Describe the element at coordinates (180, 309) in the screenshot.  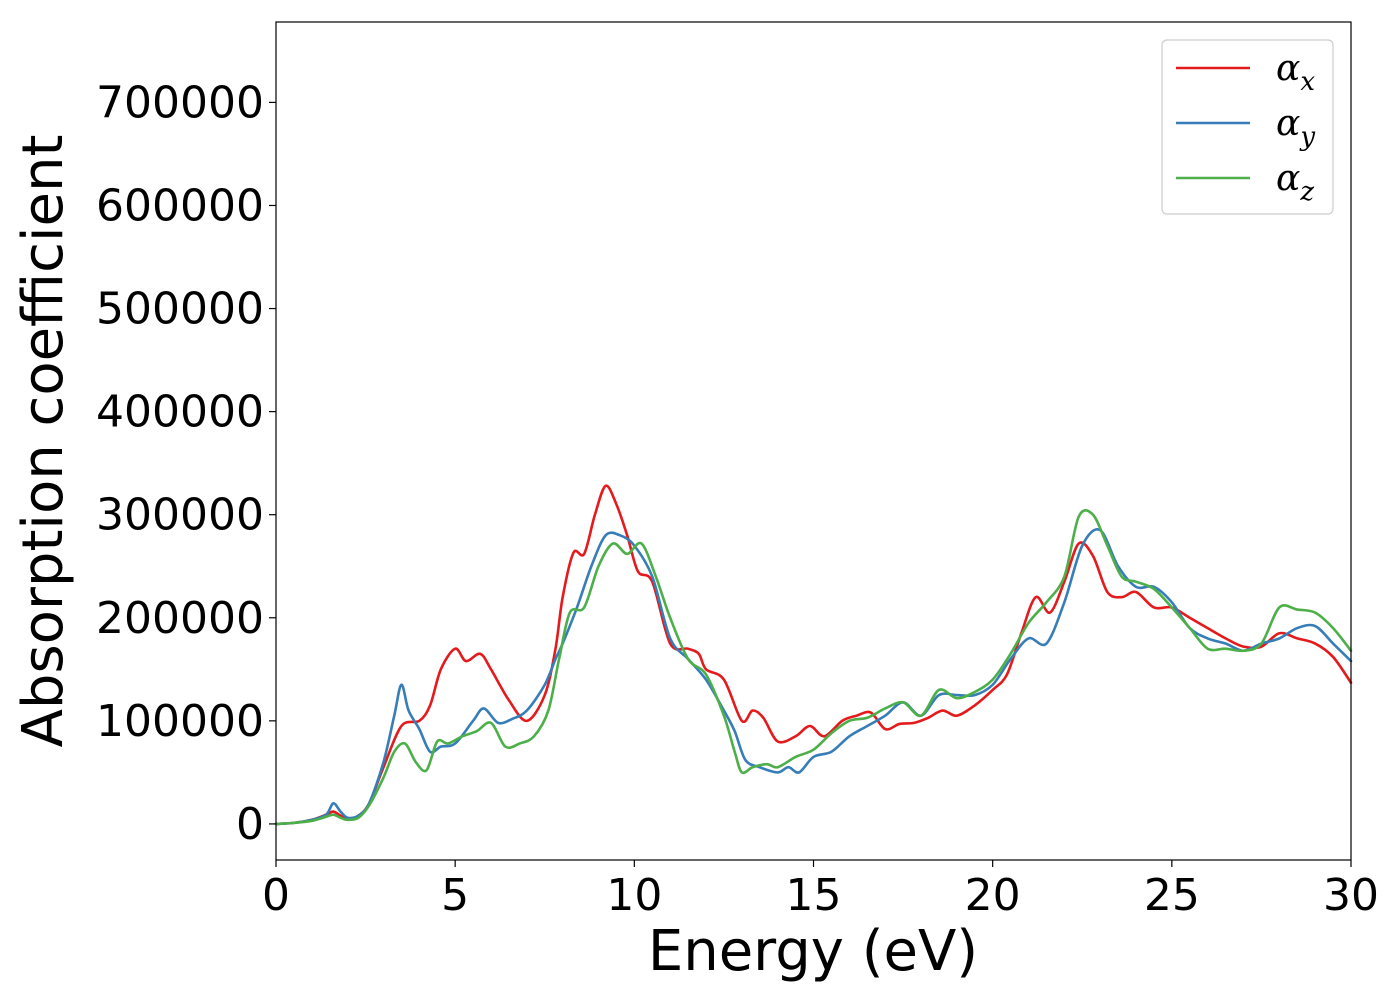
I see `y-tick-label: 500000` at that location.